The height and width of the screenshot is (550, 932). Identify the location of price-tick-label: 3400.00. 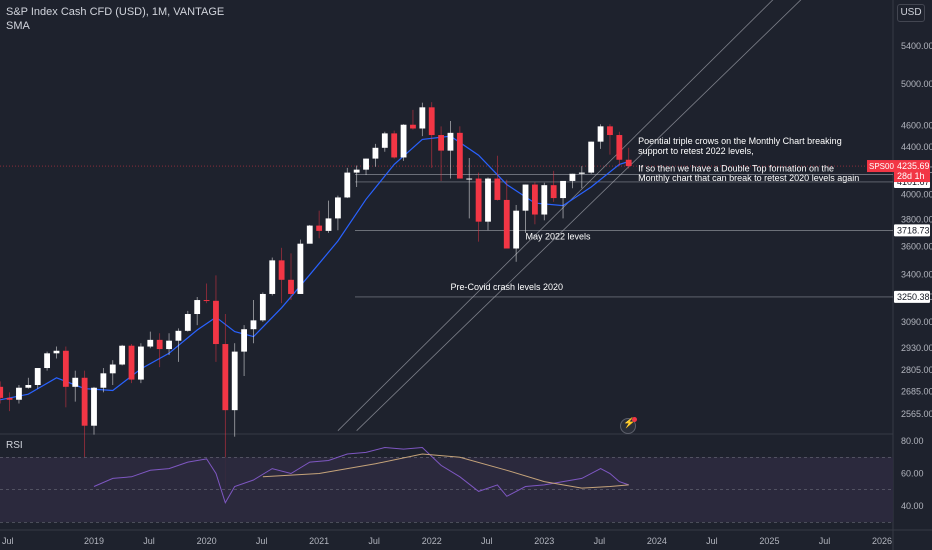
(916, 275).